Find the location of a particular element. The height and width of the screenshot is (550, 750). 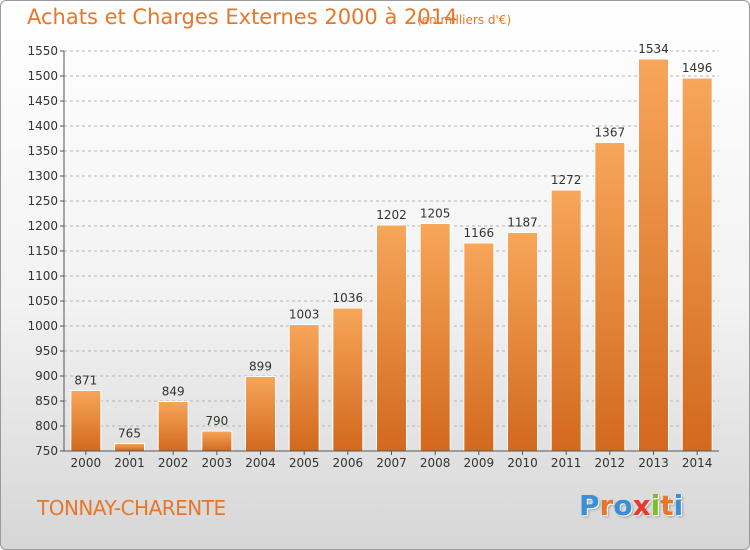

y-tick-label: 750 is located at coordinates (46, 451).